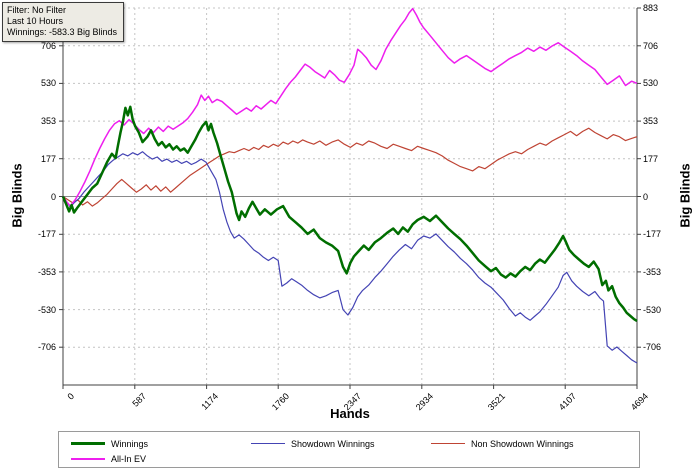 This screenshot has height=471, width=700. What do you see at coordinates (333, 443) in the screenshot?
I see `legend-label-showdown-winnings: Showdown Winnings` at bounding box center [333, 443].